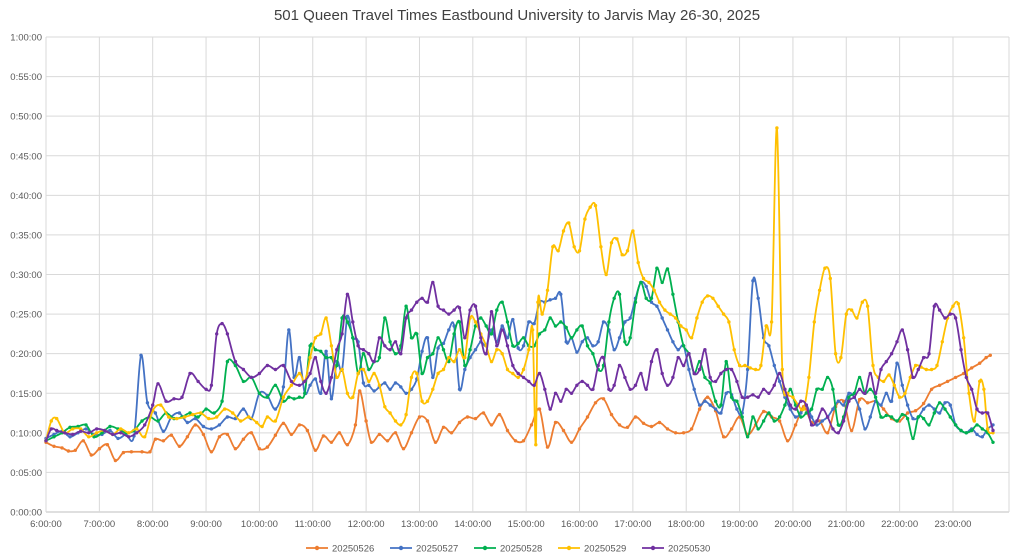  I want to click on x-tick-label: 11:00:00, so click(313, 524).